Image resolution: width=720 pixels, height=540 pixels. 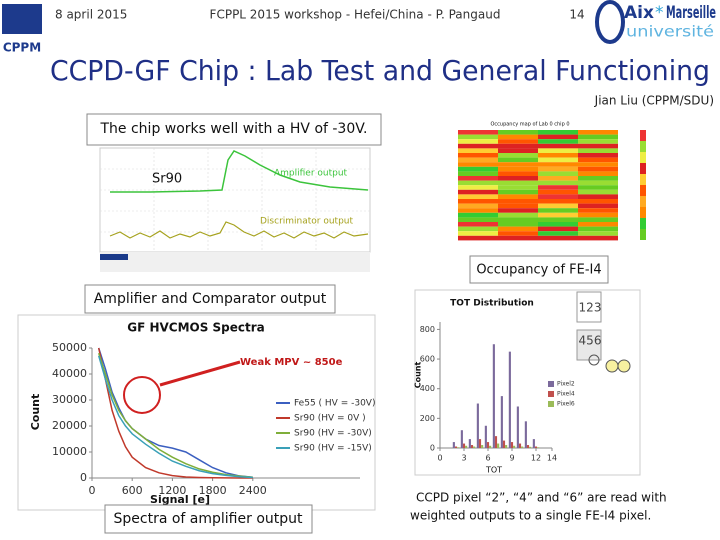 I want to click on amu-logo-marseille: Marseille, so click(x=691, y=13).